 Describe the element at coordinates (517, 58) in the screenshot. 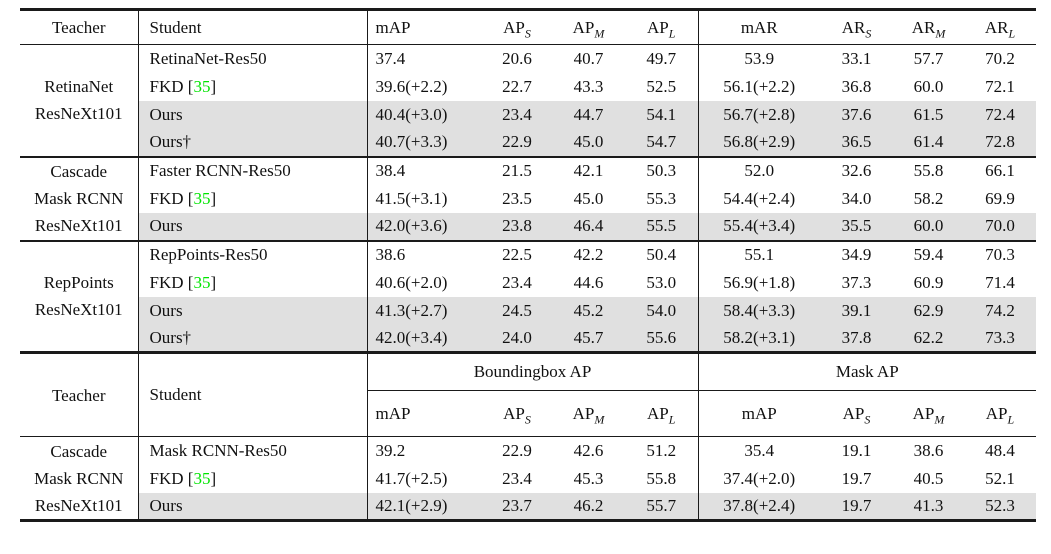

I see `value-cell: 20.6` at that location.